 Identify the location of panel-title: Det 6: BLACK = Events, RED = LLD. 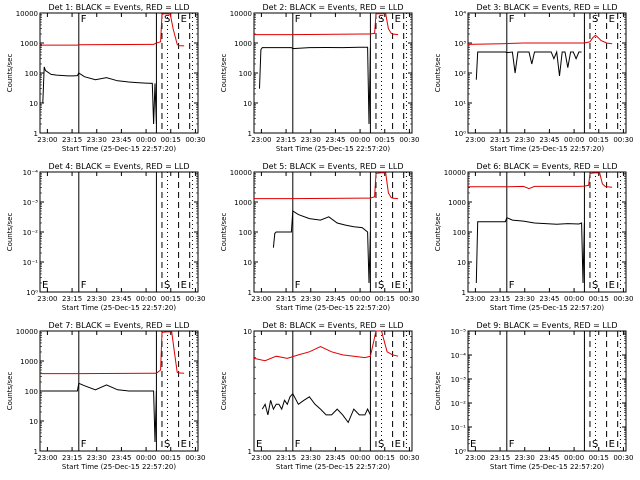
(547, 166).